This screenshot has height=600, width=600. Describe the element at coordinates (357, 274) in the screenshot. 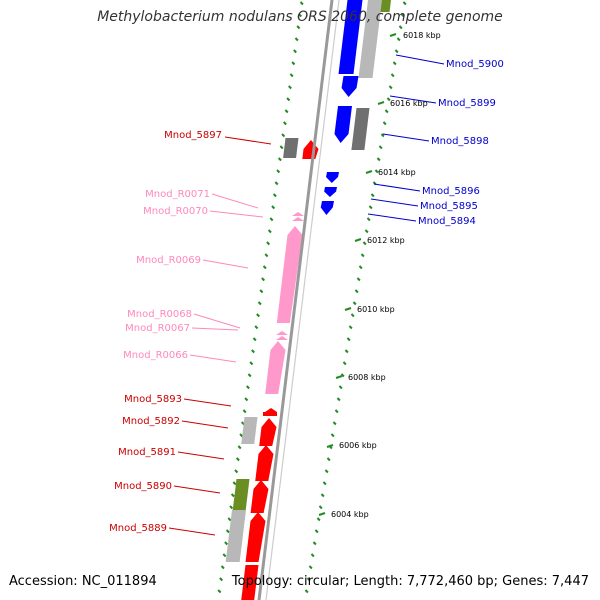

I see `scale-ticks` at that location.